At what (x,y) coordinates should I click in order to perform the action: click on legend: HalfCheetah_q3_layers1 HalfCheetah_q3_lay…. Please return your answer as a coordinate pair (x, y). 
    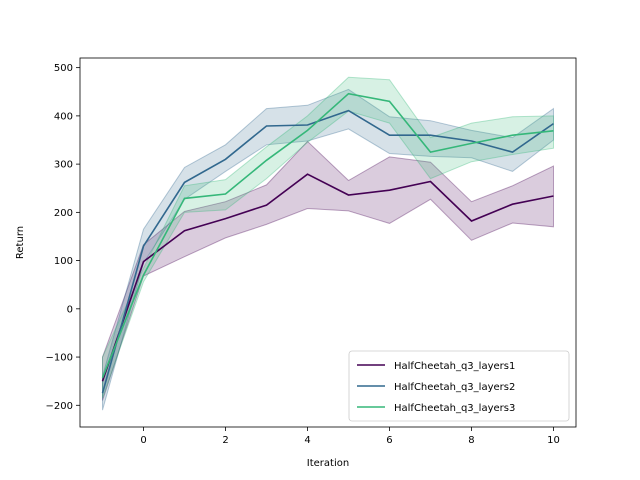
    Looking at the image, I should click on (459, 386).